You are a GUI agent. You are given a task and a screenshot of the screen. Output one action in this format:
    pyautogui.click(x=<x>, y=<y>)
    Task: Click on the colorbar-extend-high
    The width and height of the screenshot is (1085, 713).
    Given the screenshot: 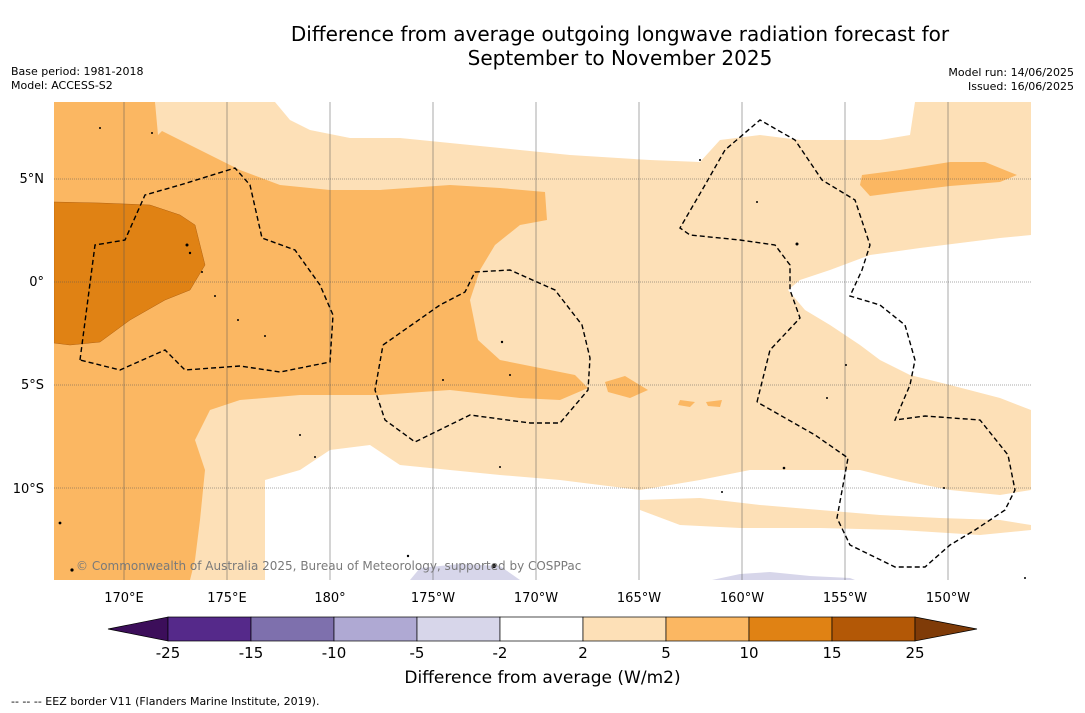 What is the action you would take?
    pyautogui.click(x=946, y=629)
    